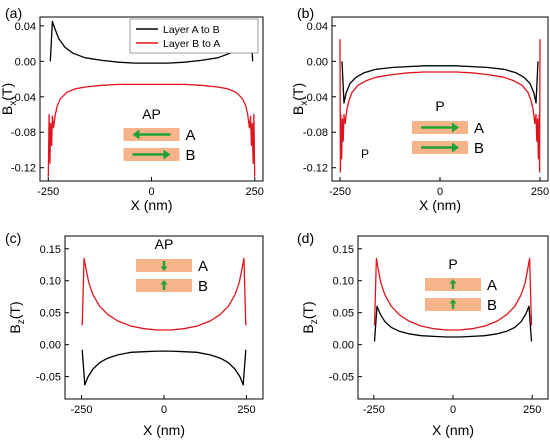 The width and height of the screenshot is (550, 443). I want to click on legend-label: Layer A to B, so click(191, 30).